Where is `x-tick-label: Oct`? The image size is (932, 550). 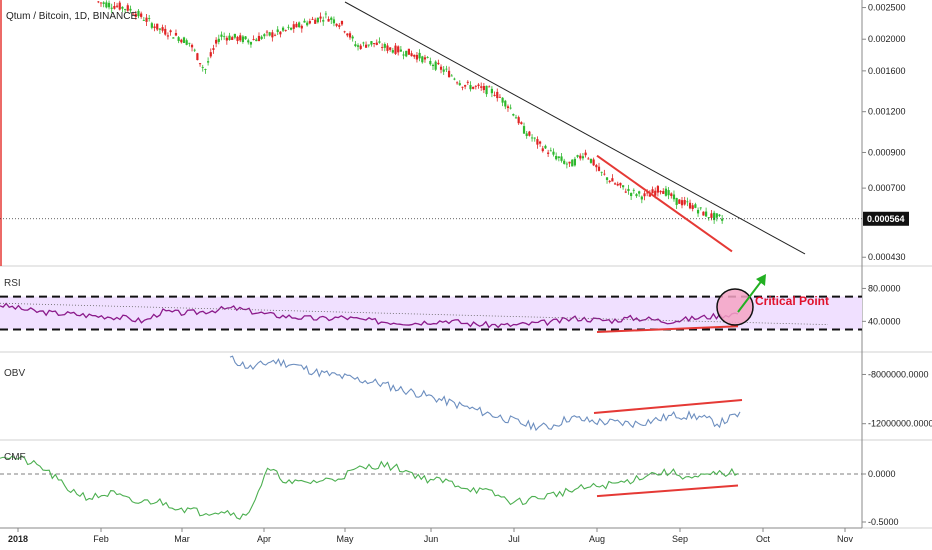
x-tick-label: Oct is located at coordinates (763, 539).